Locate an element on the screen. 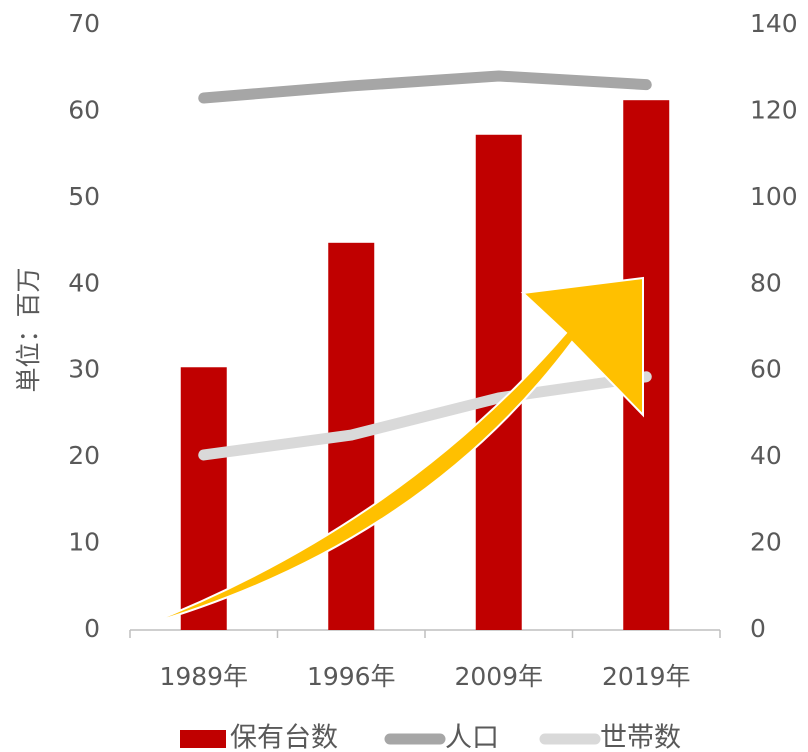 This screenshot has width=808, height=752. legend-swatch is located at coordinates (203, 739).